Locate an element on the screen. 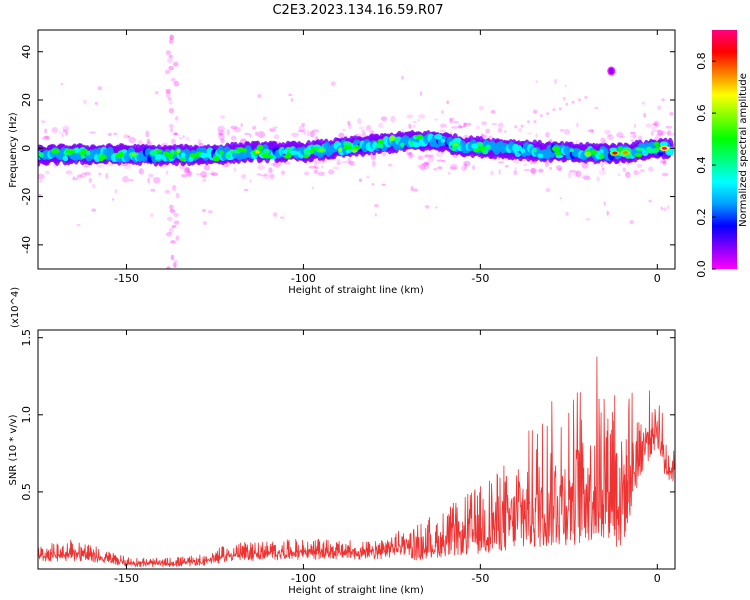 Image resolution: width=750 pixels, height=600 pixels. colorbar-bar is located at coordinates (724, 149).